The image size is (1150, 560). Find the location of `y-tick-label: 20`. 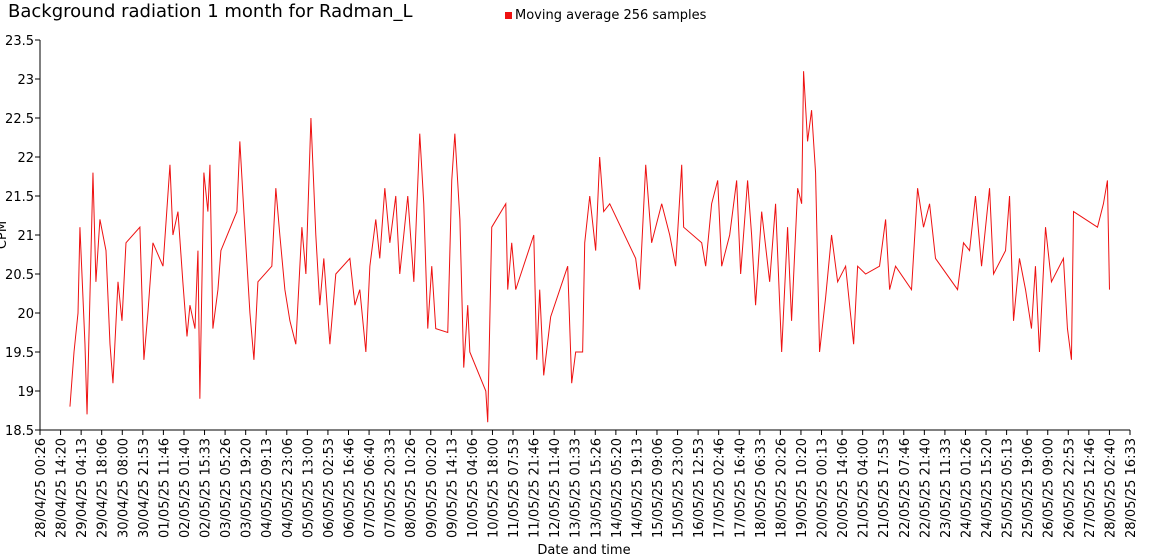

y-tick-label: 20 is located at coordinates (25, 314).